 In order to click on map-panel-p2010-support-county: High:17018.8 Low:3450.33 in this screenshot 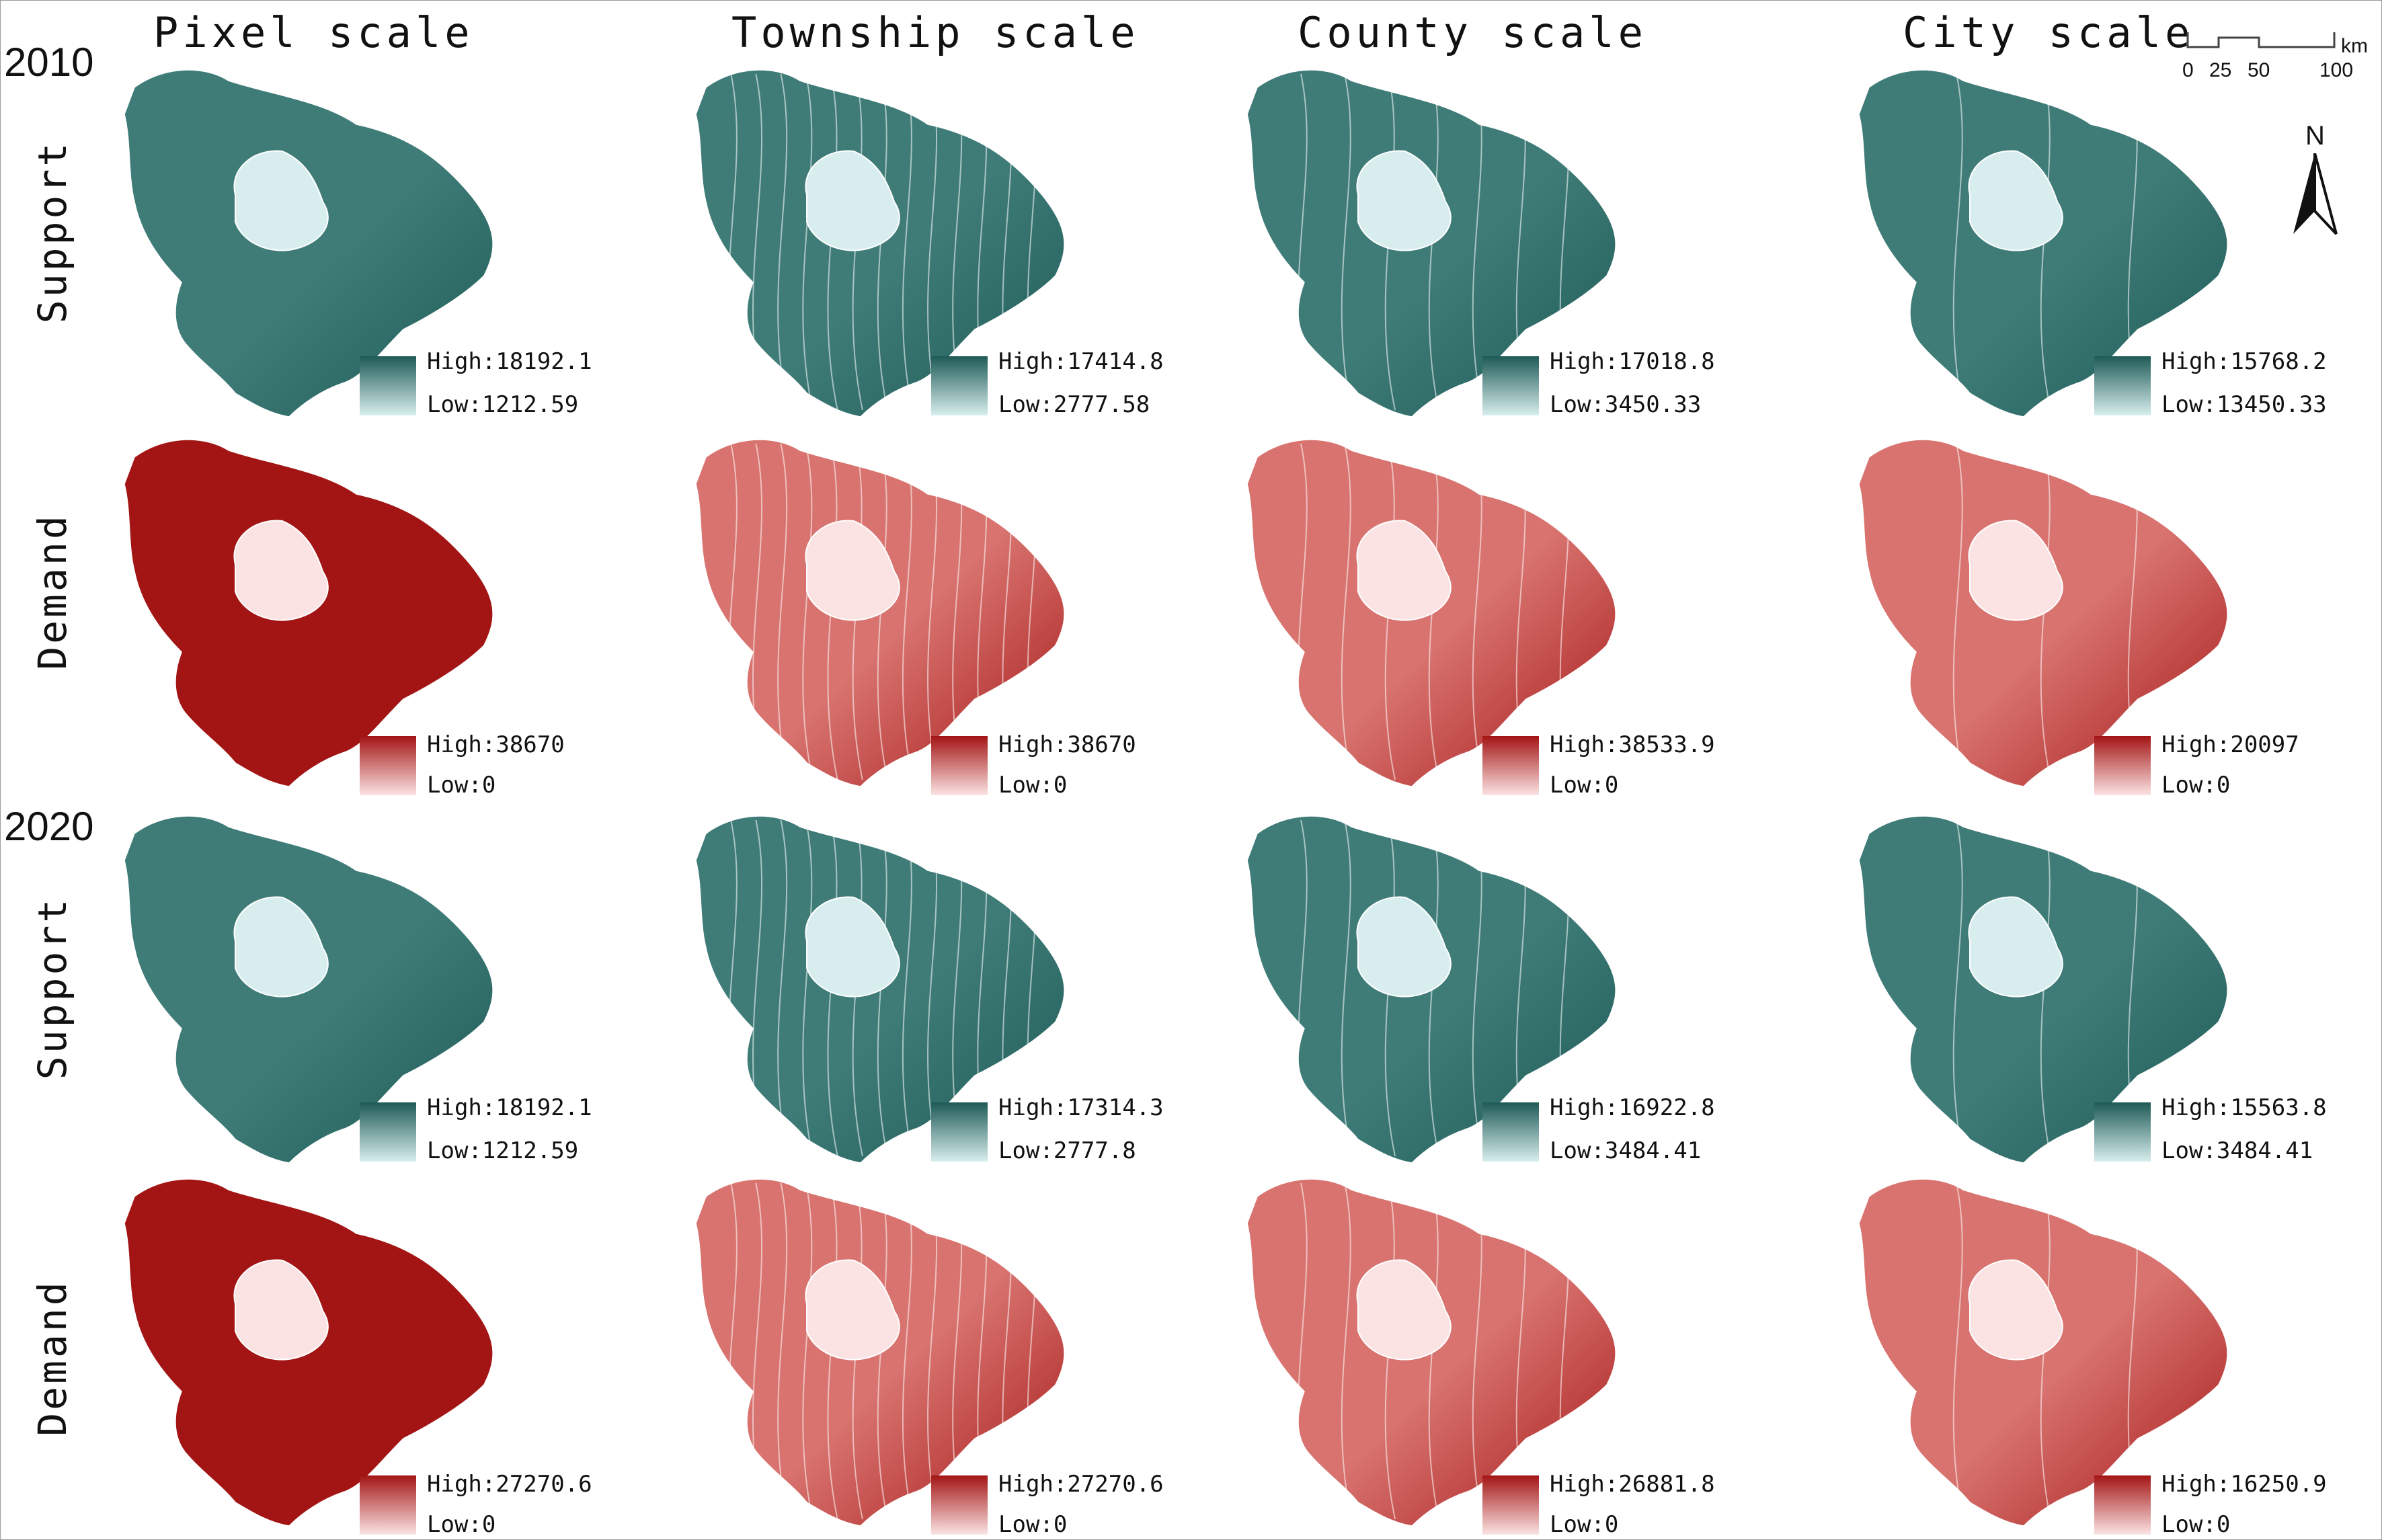, I will do `click(1479, 239)`.